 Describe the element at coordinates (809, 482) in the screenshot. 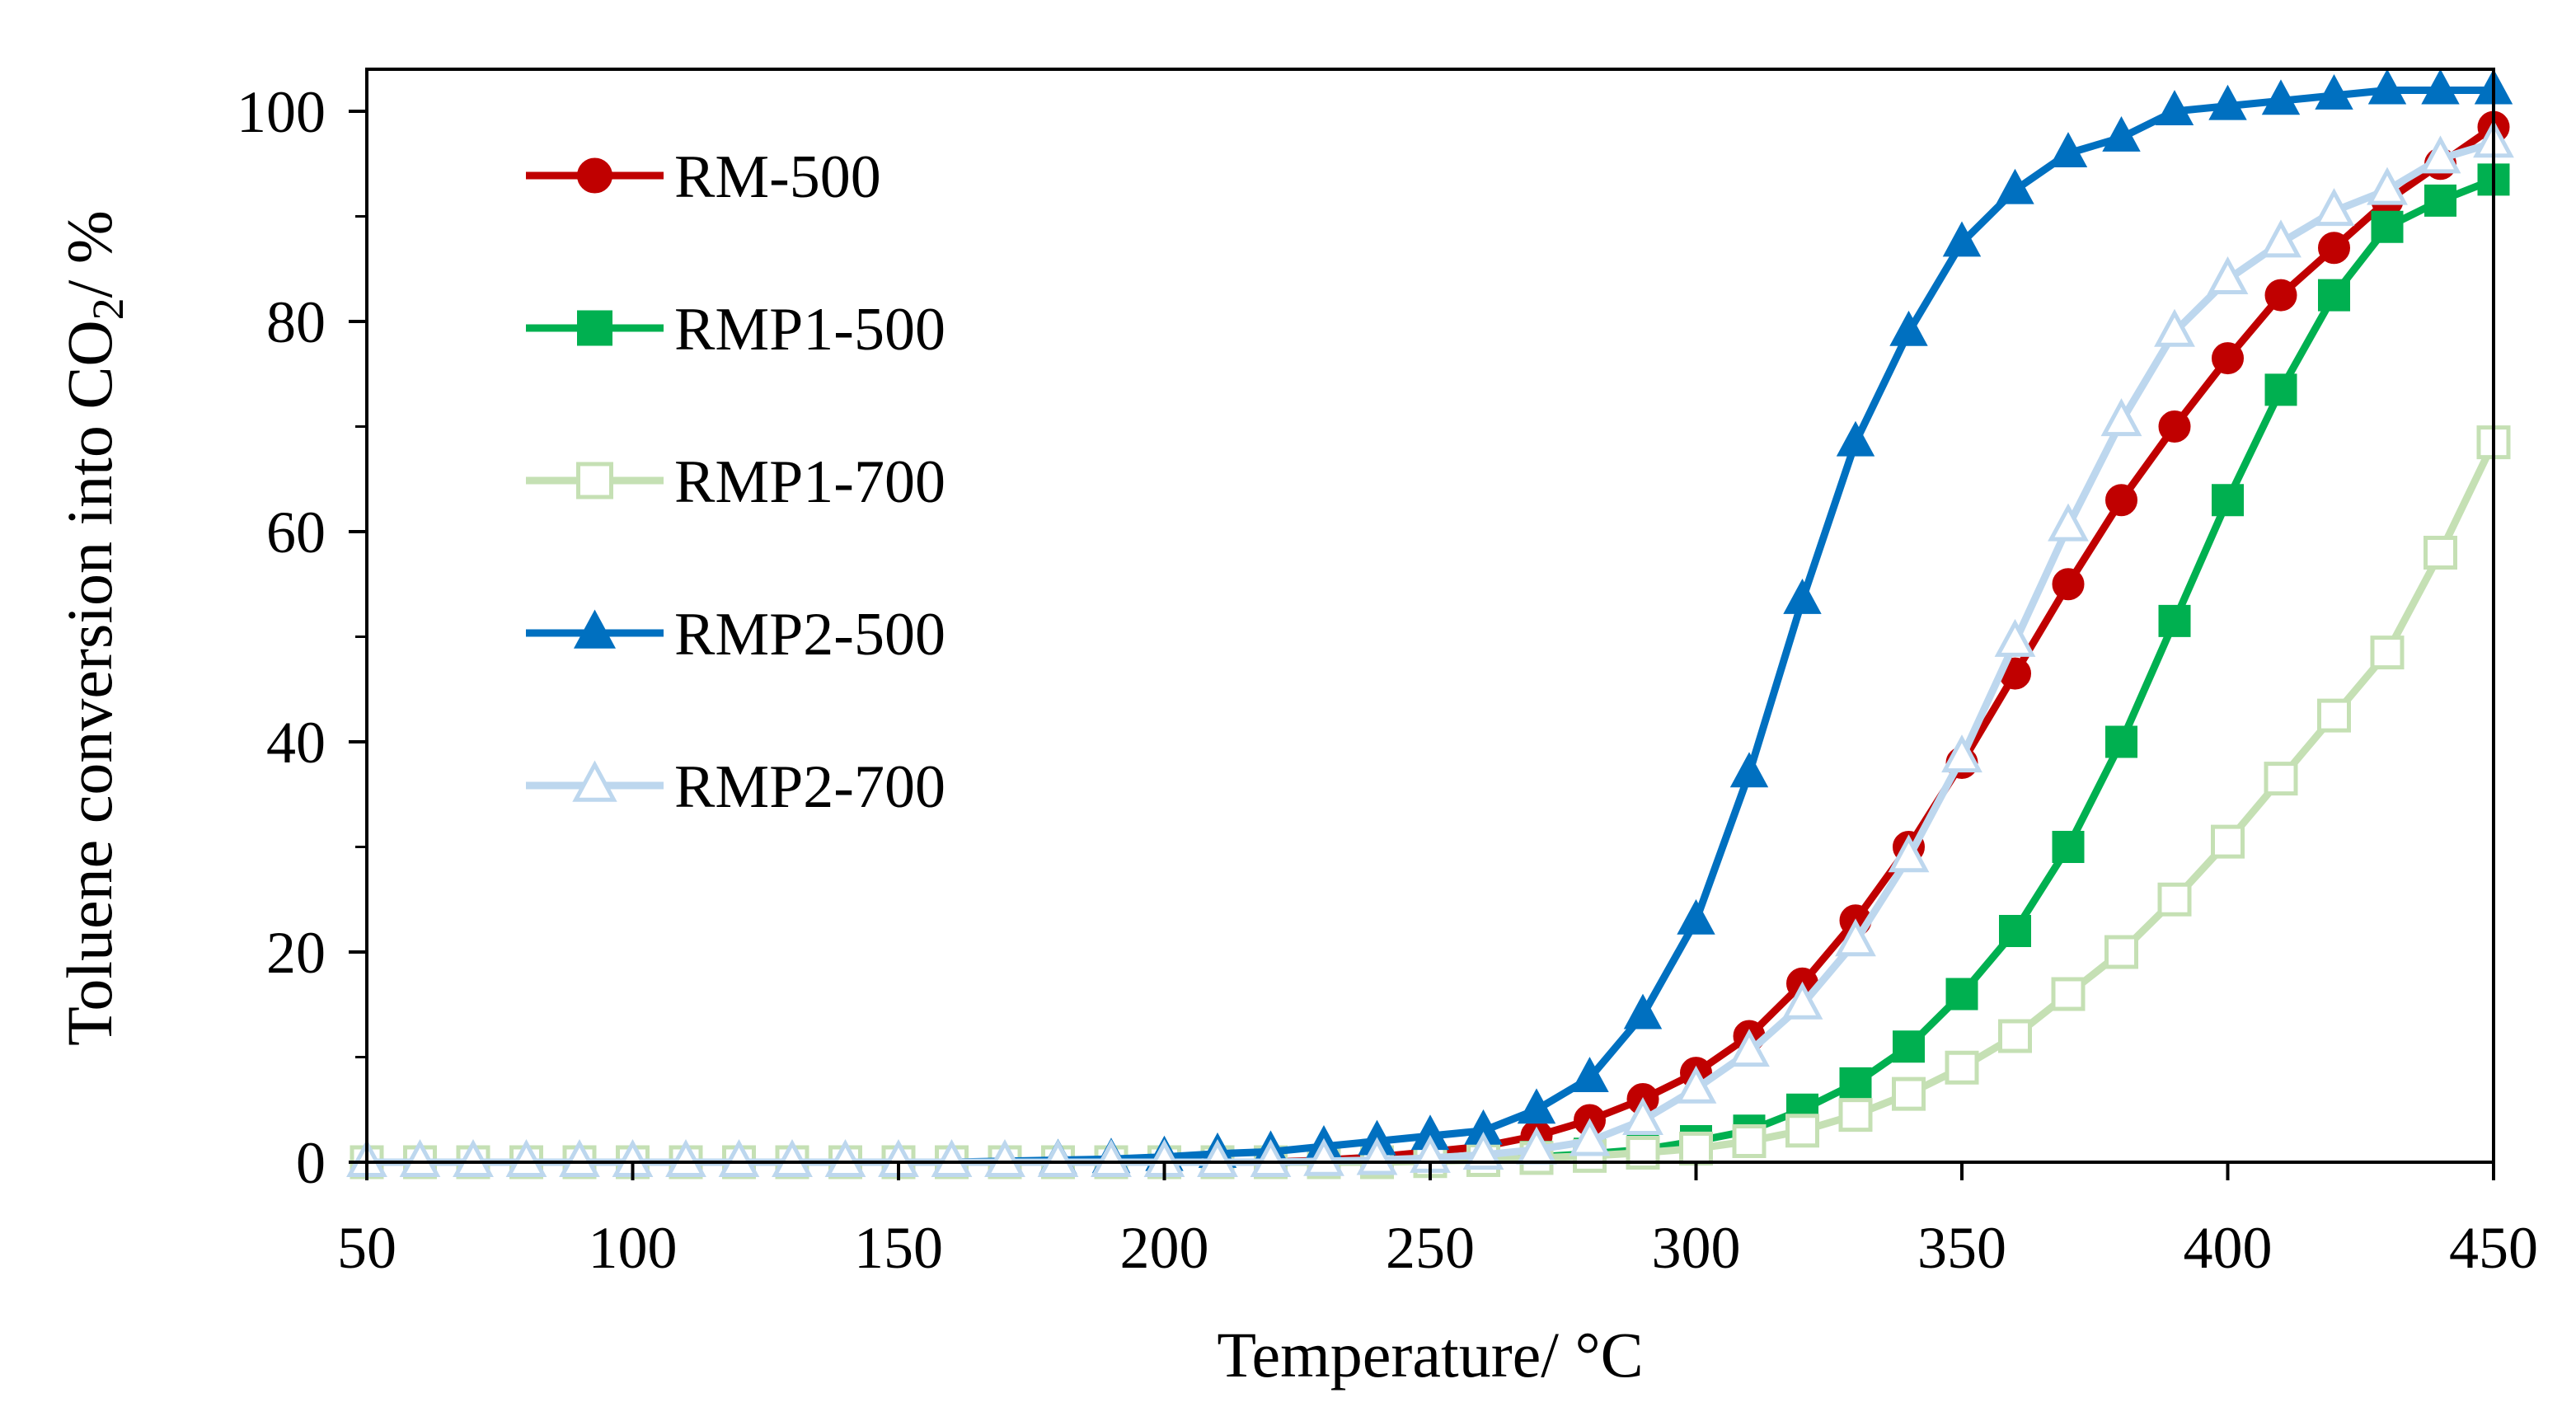

I see `legend-label: RMP1-700` at that location.